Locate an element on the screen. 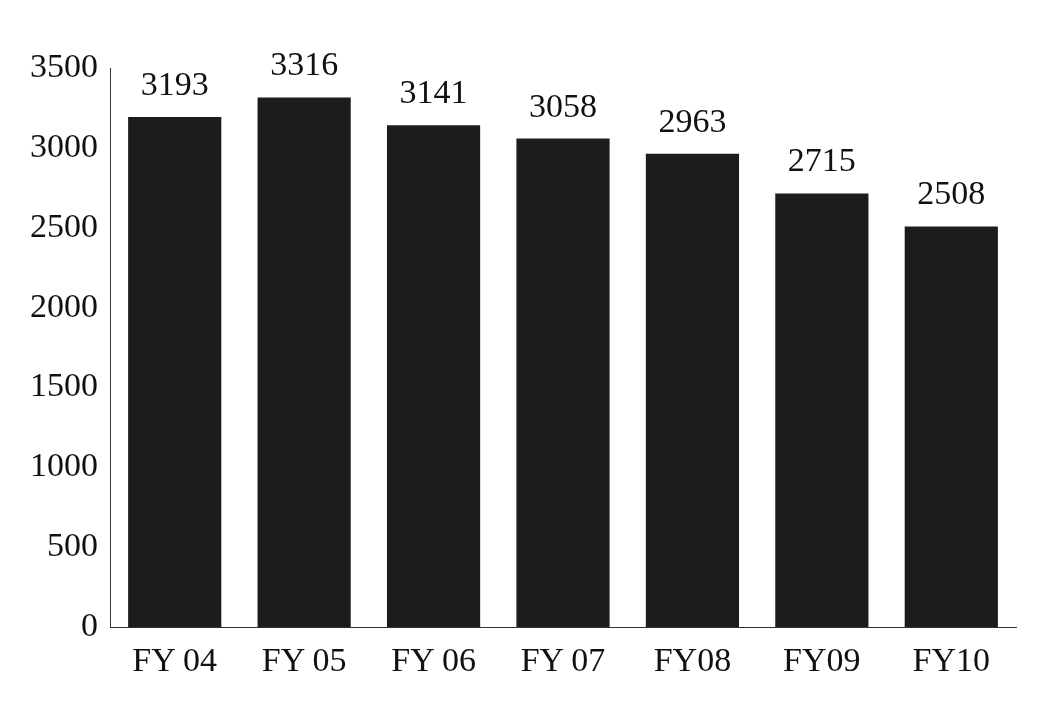 The width and height of the screenshot is (1044, 714). y-tick-label: 500 is located at coordinates (72, 545).